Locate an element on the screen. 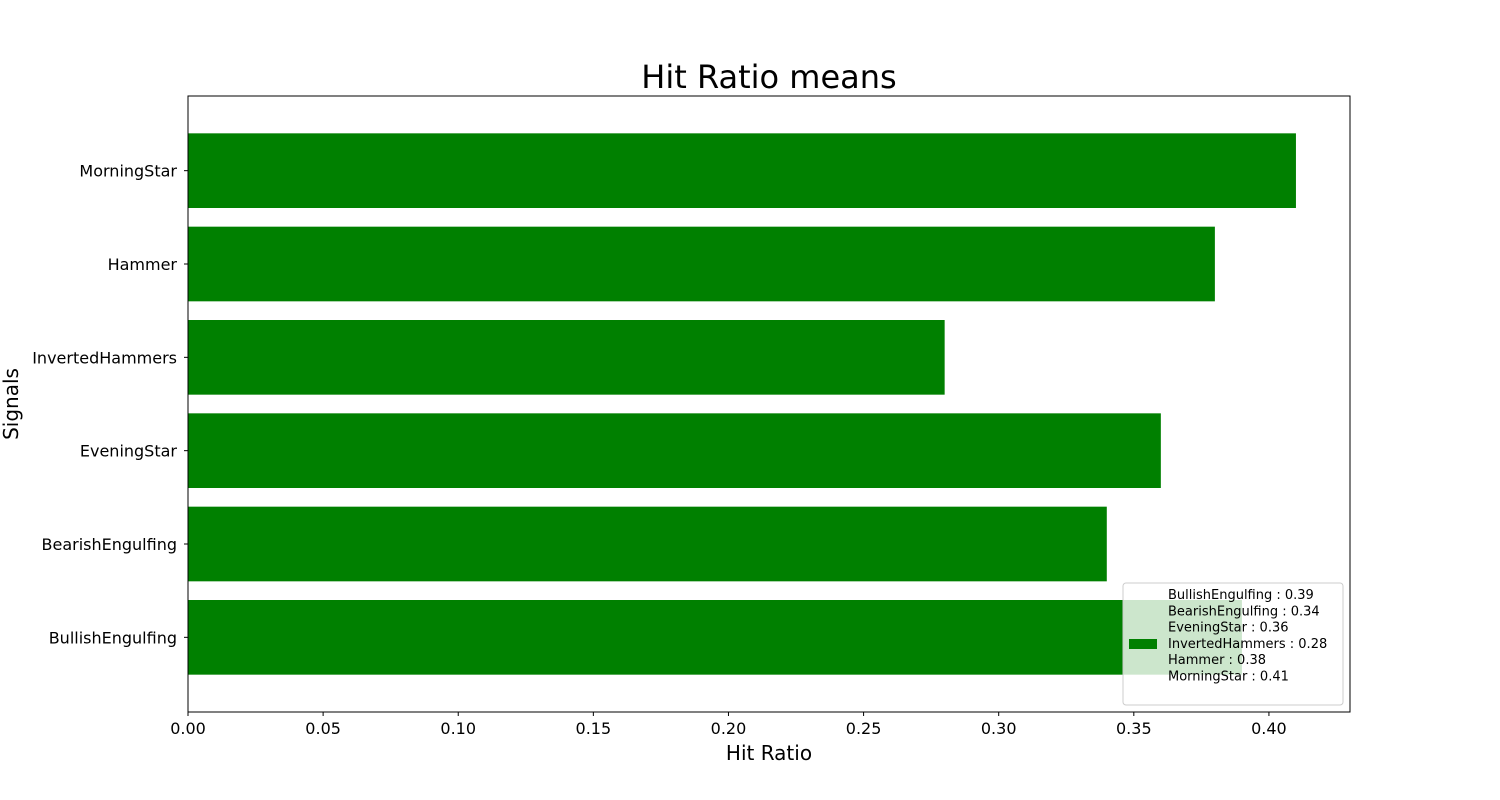  legend-entry: InvertedHammers : 0.28 is located at coordinates (1247, 644).